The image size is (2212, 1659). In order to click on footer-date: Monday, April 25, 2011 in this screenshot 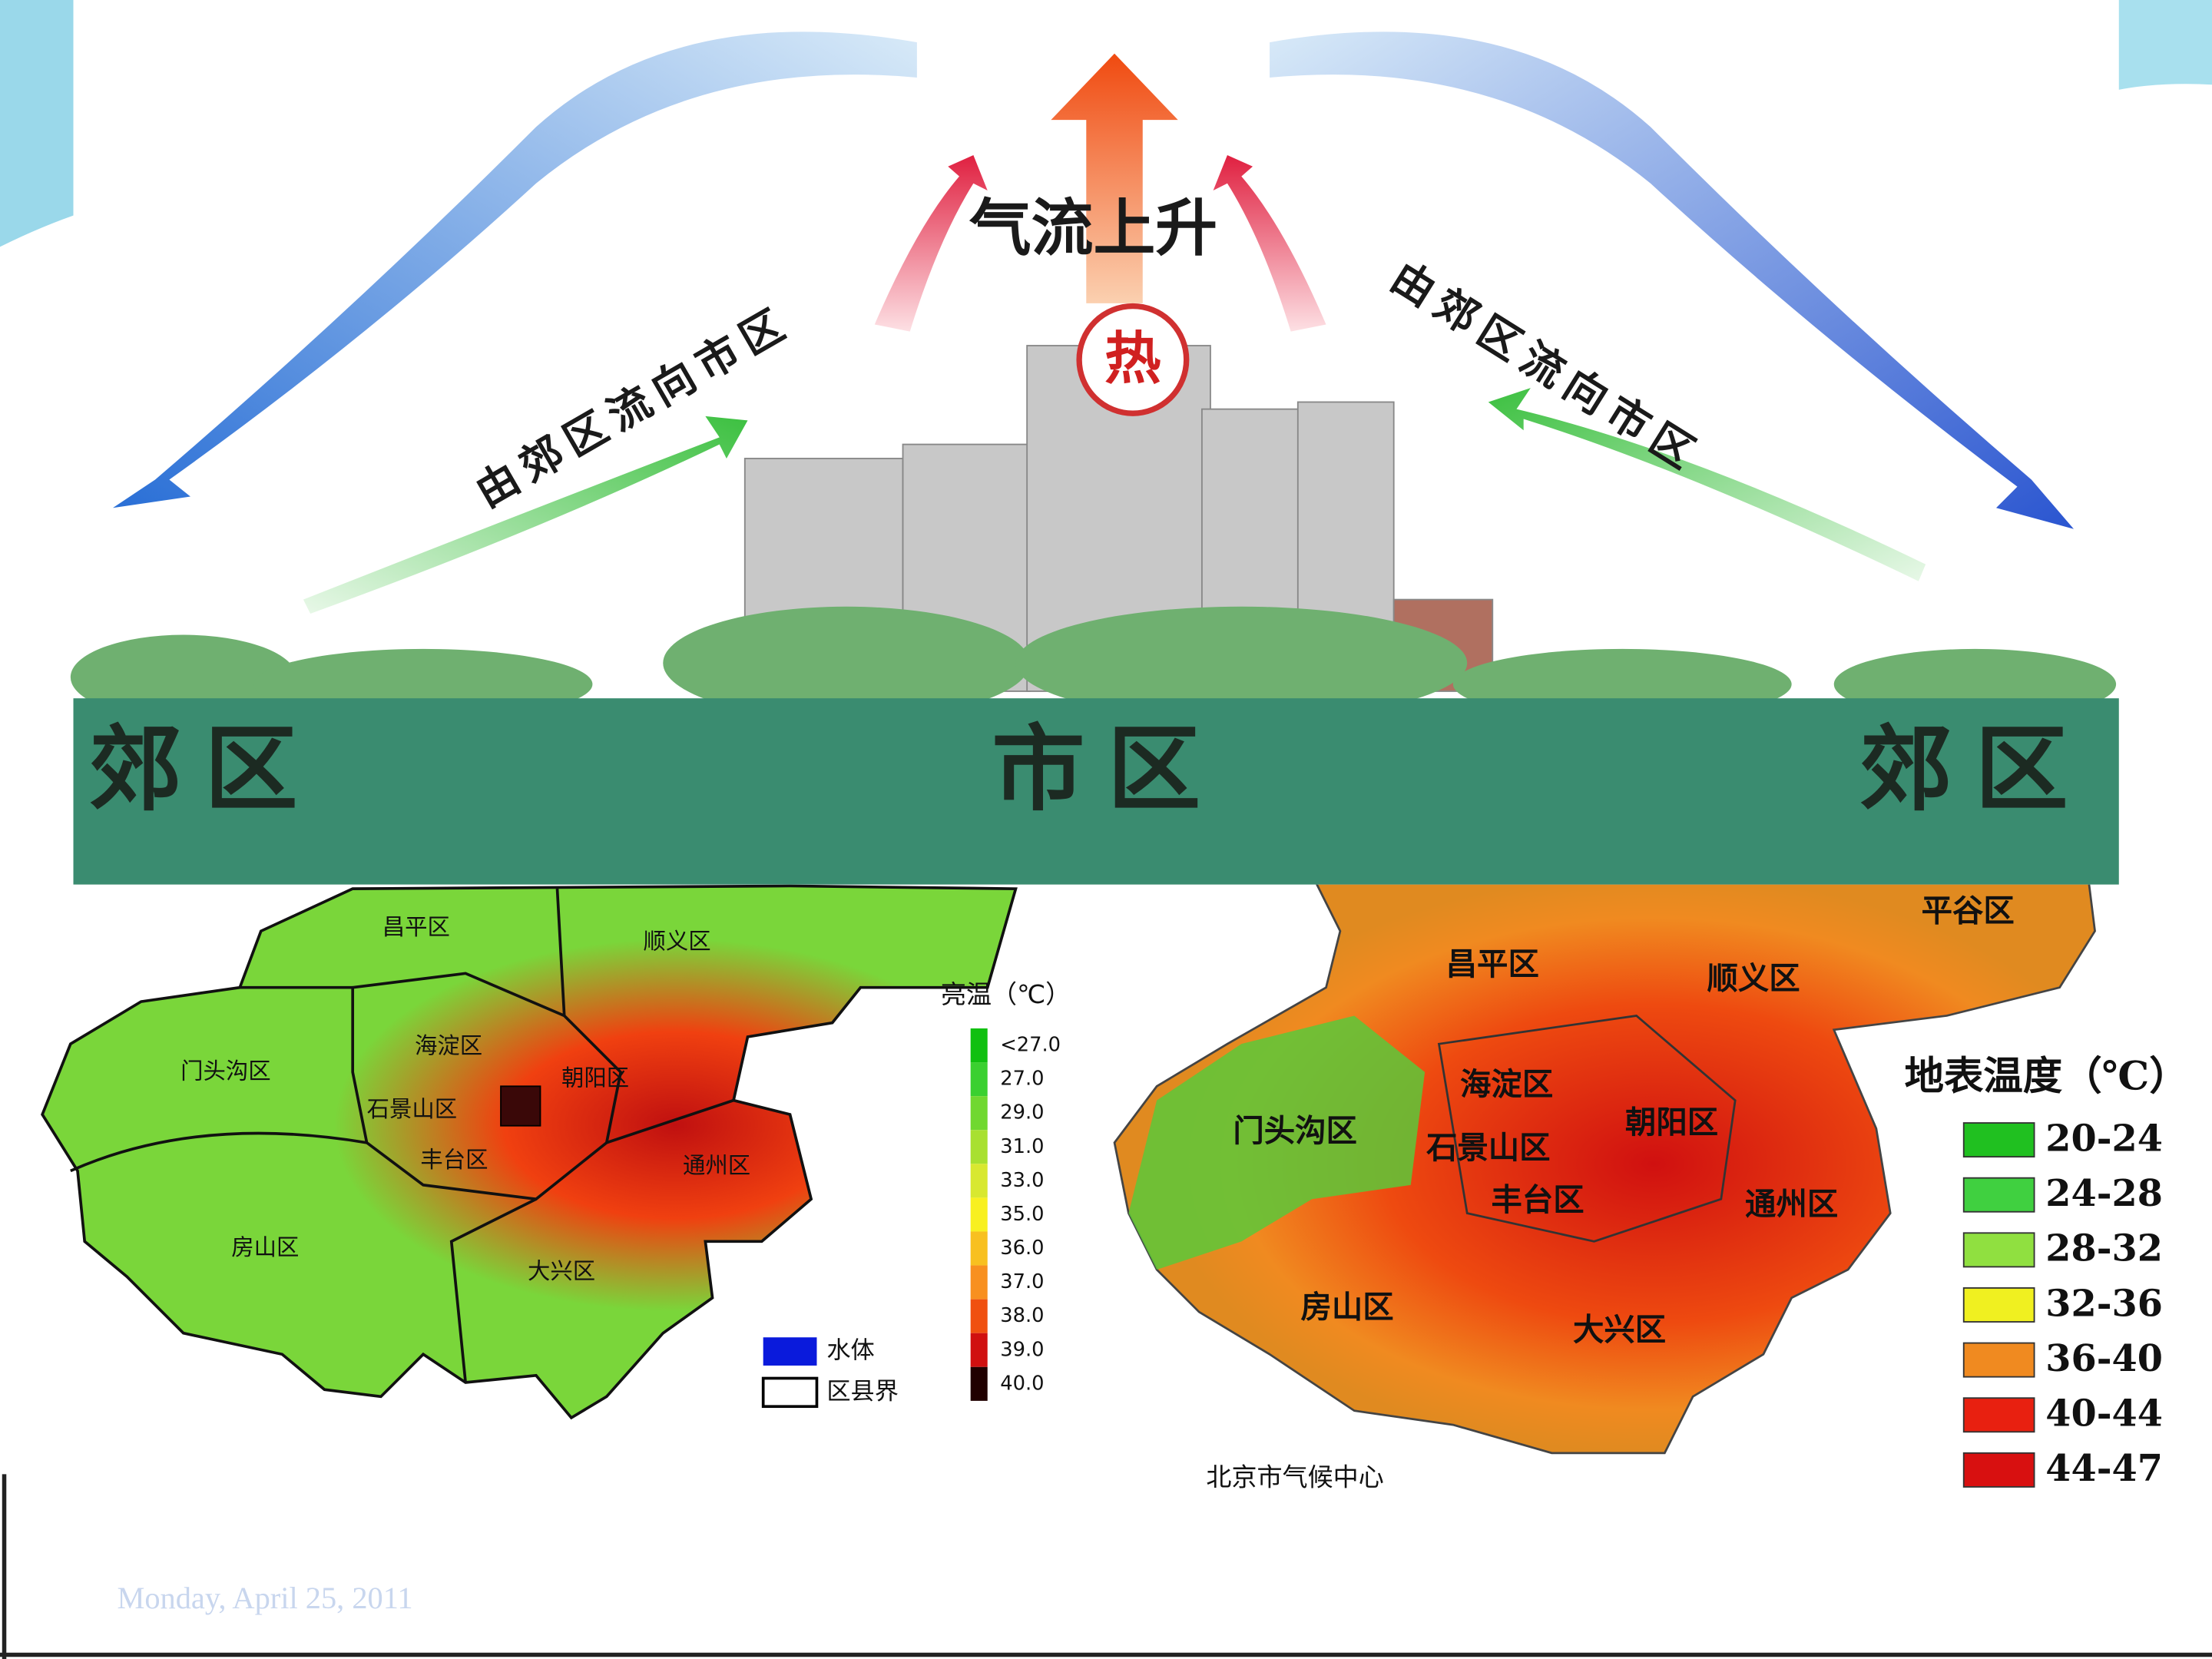, I will do `click(264, 1598)`.